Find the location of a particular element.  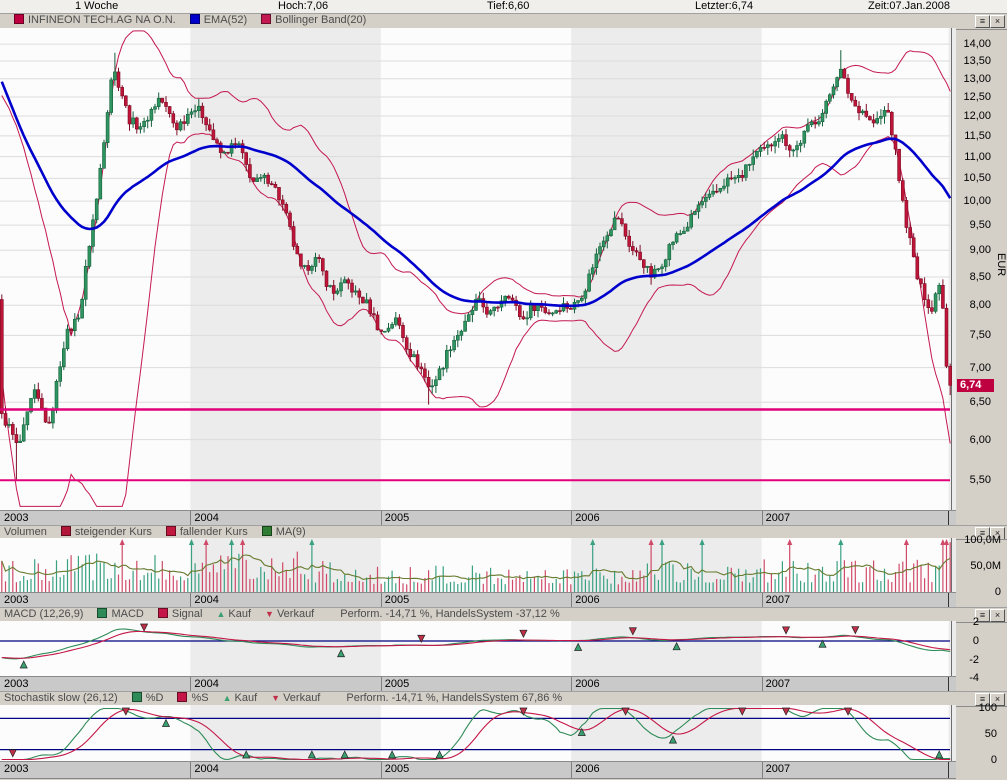

x-year-label: 2003 is located at coordinates (16, 518).